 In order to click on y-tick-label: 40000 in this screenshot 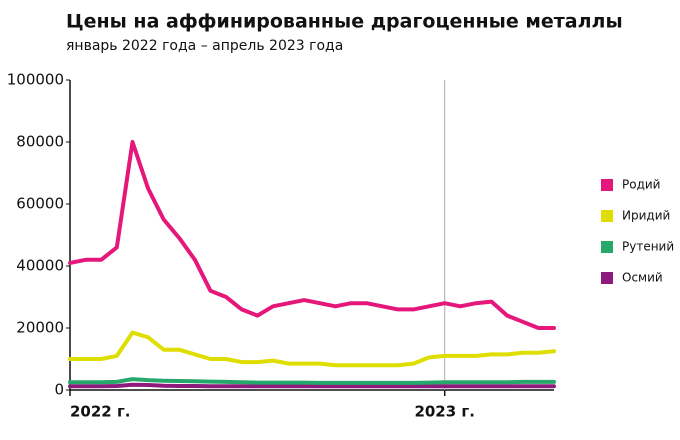, I will do `click(40, 266)`.